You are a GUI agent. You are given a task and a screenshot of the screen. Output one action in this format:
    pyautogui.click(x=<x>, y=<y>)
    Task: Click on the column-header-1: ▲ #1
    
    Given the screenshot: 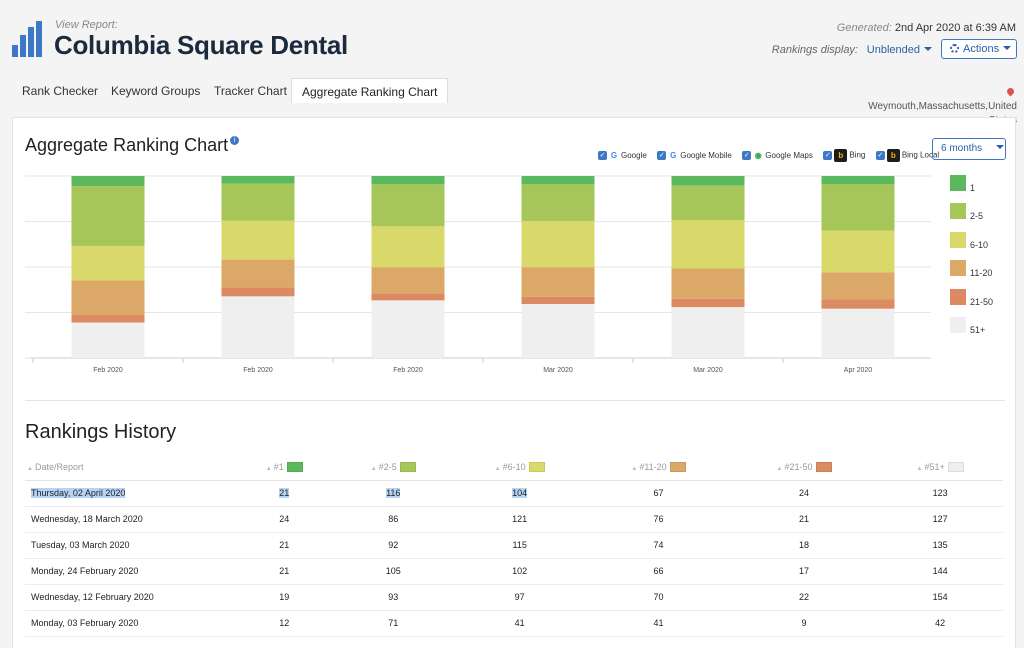 What is the action you would take?
    pyautogui.click(x=284, y=468)
    